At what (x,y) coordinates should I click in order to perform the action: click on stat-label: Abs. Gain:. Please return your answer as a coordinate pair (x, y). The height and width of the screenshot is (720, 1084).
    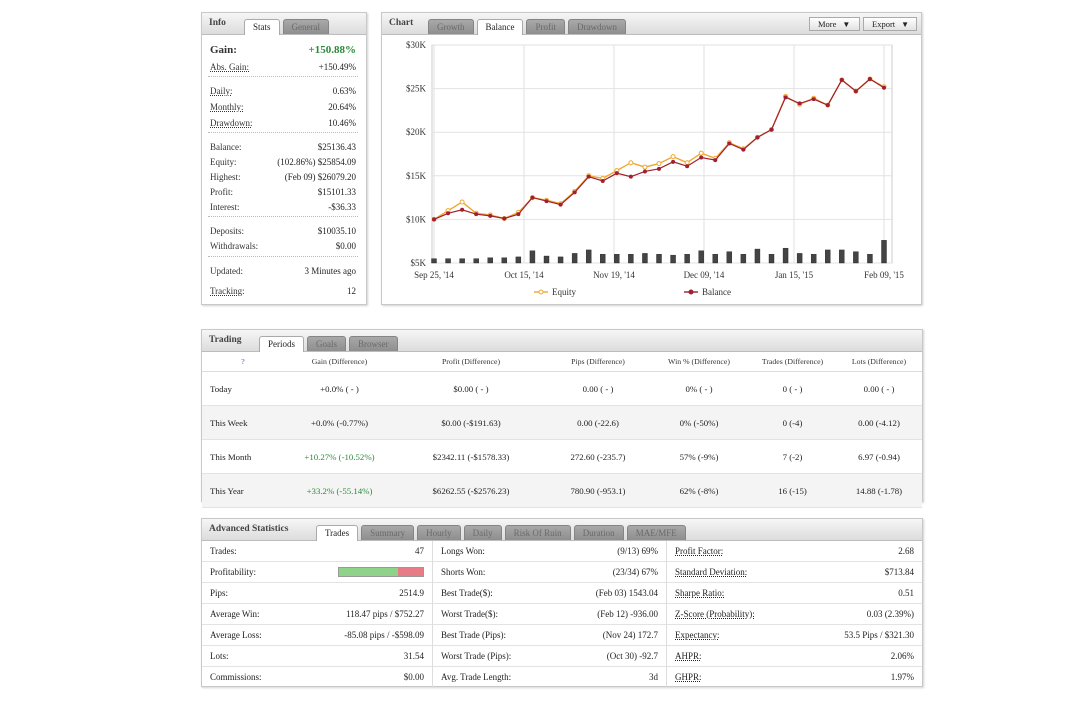
    Looking at the image, I should click on (229, 66).